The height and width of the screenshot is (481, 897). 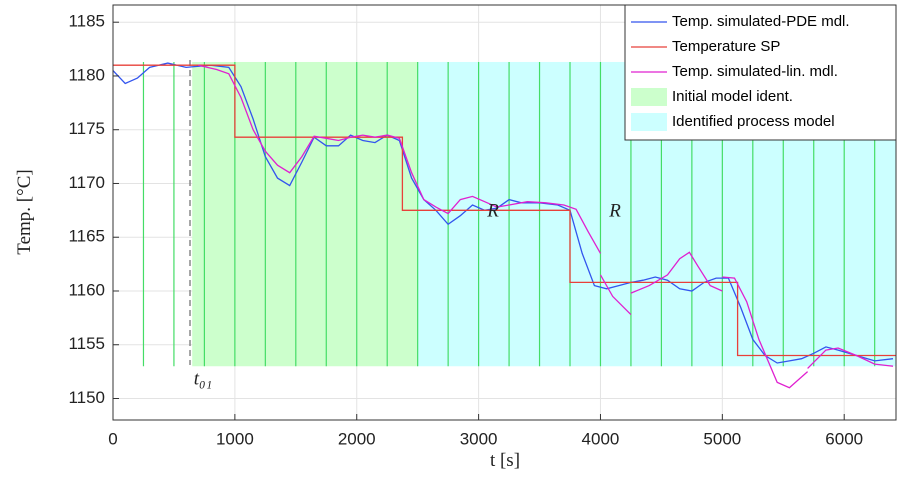 I want to click on y-tick-label: 1170, so click(x=86, y=182).